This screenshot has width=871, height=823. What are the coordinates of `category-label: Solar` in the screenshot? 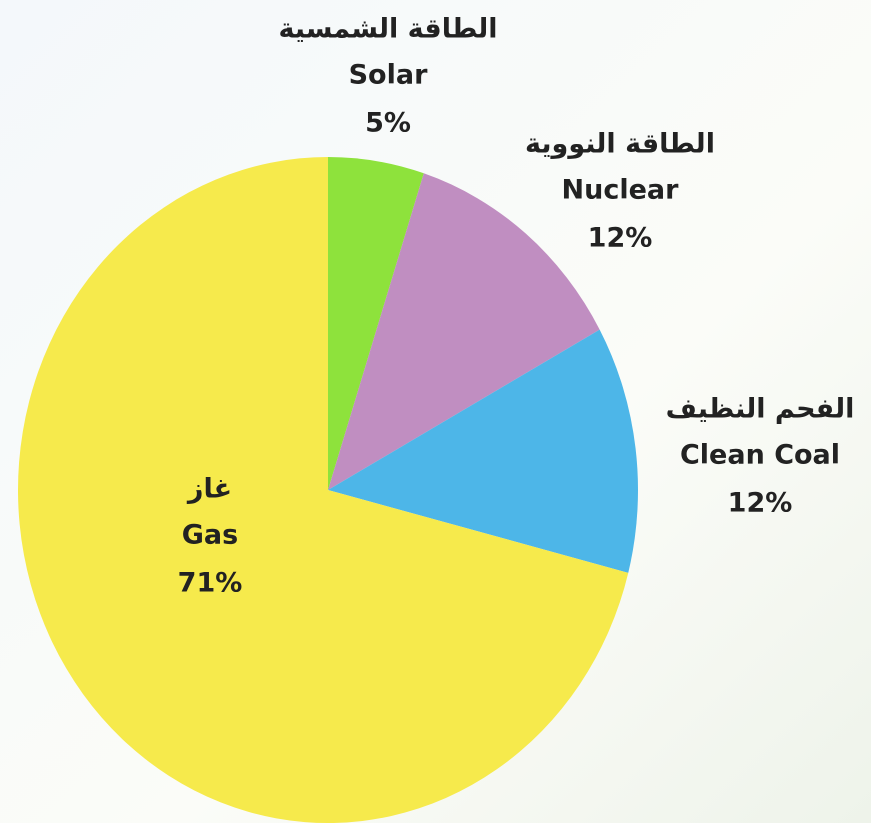 It's located at (388, 75).